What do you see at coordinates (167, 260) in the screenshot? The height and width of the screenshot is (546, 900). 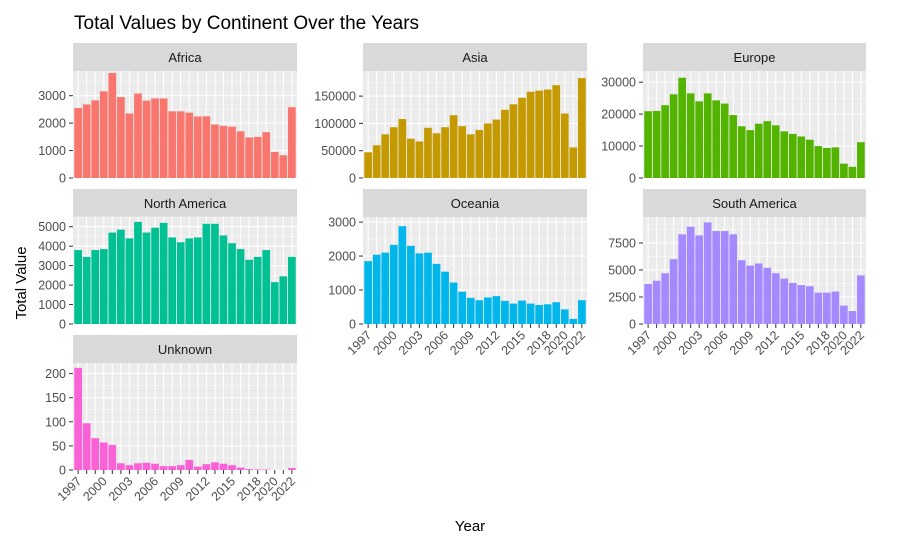 I see `facet-north-america: North America 0 1000 2000 3000 4000 5000` at bounding box center [167, 260].